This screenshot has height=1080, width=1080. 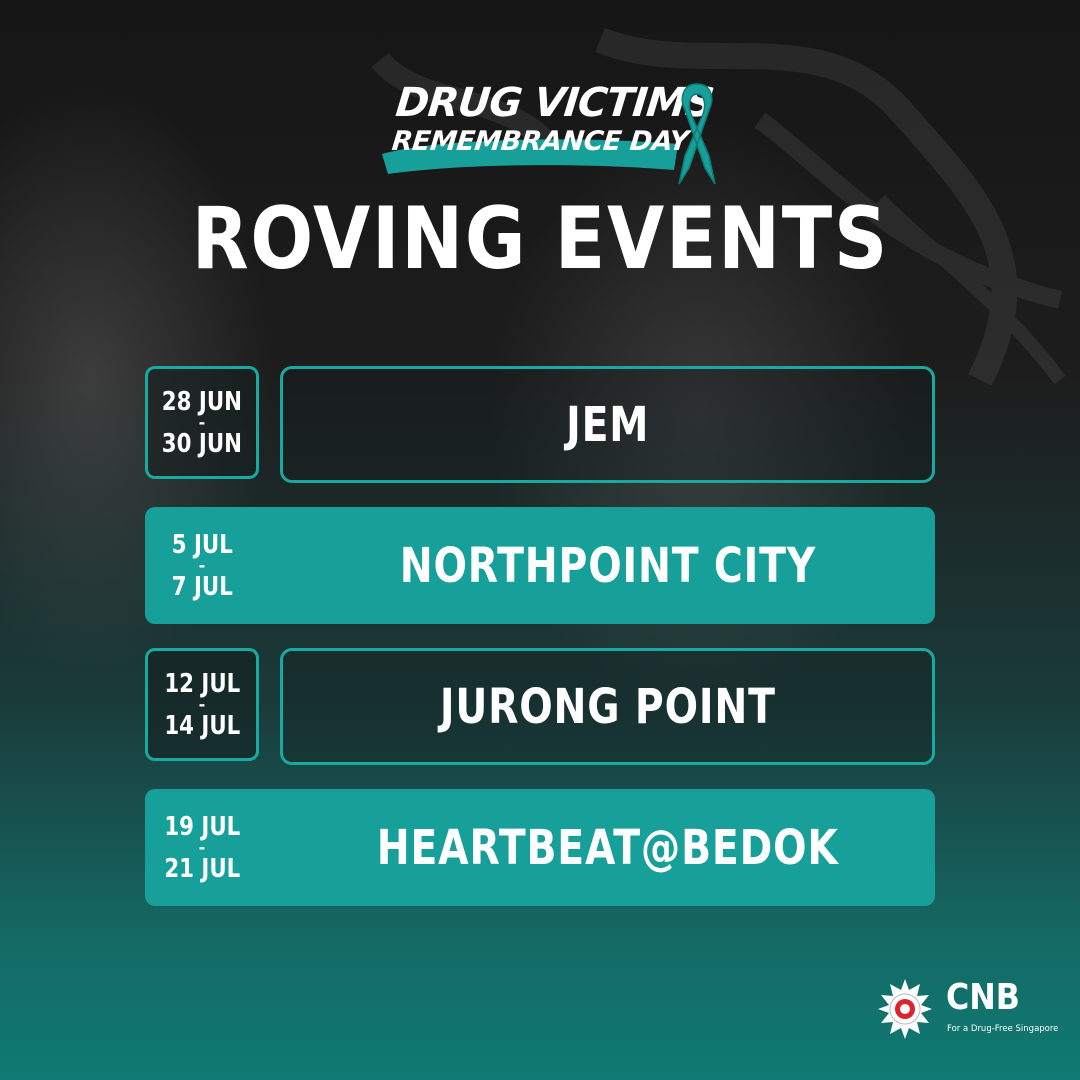 I want to click on event-date-end: 7 JUL, so click(x=202, y=586).